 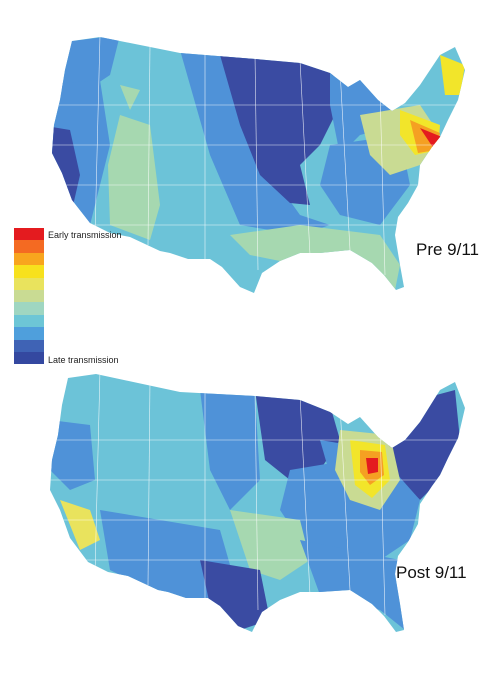 I want to click on panel-label-pre: Pre 9/11, so click(x=448, y=249).